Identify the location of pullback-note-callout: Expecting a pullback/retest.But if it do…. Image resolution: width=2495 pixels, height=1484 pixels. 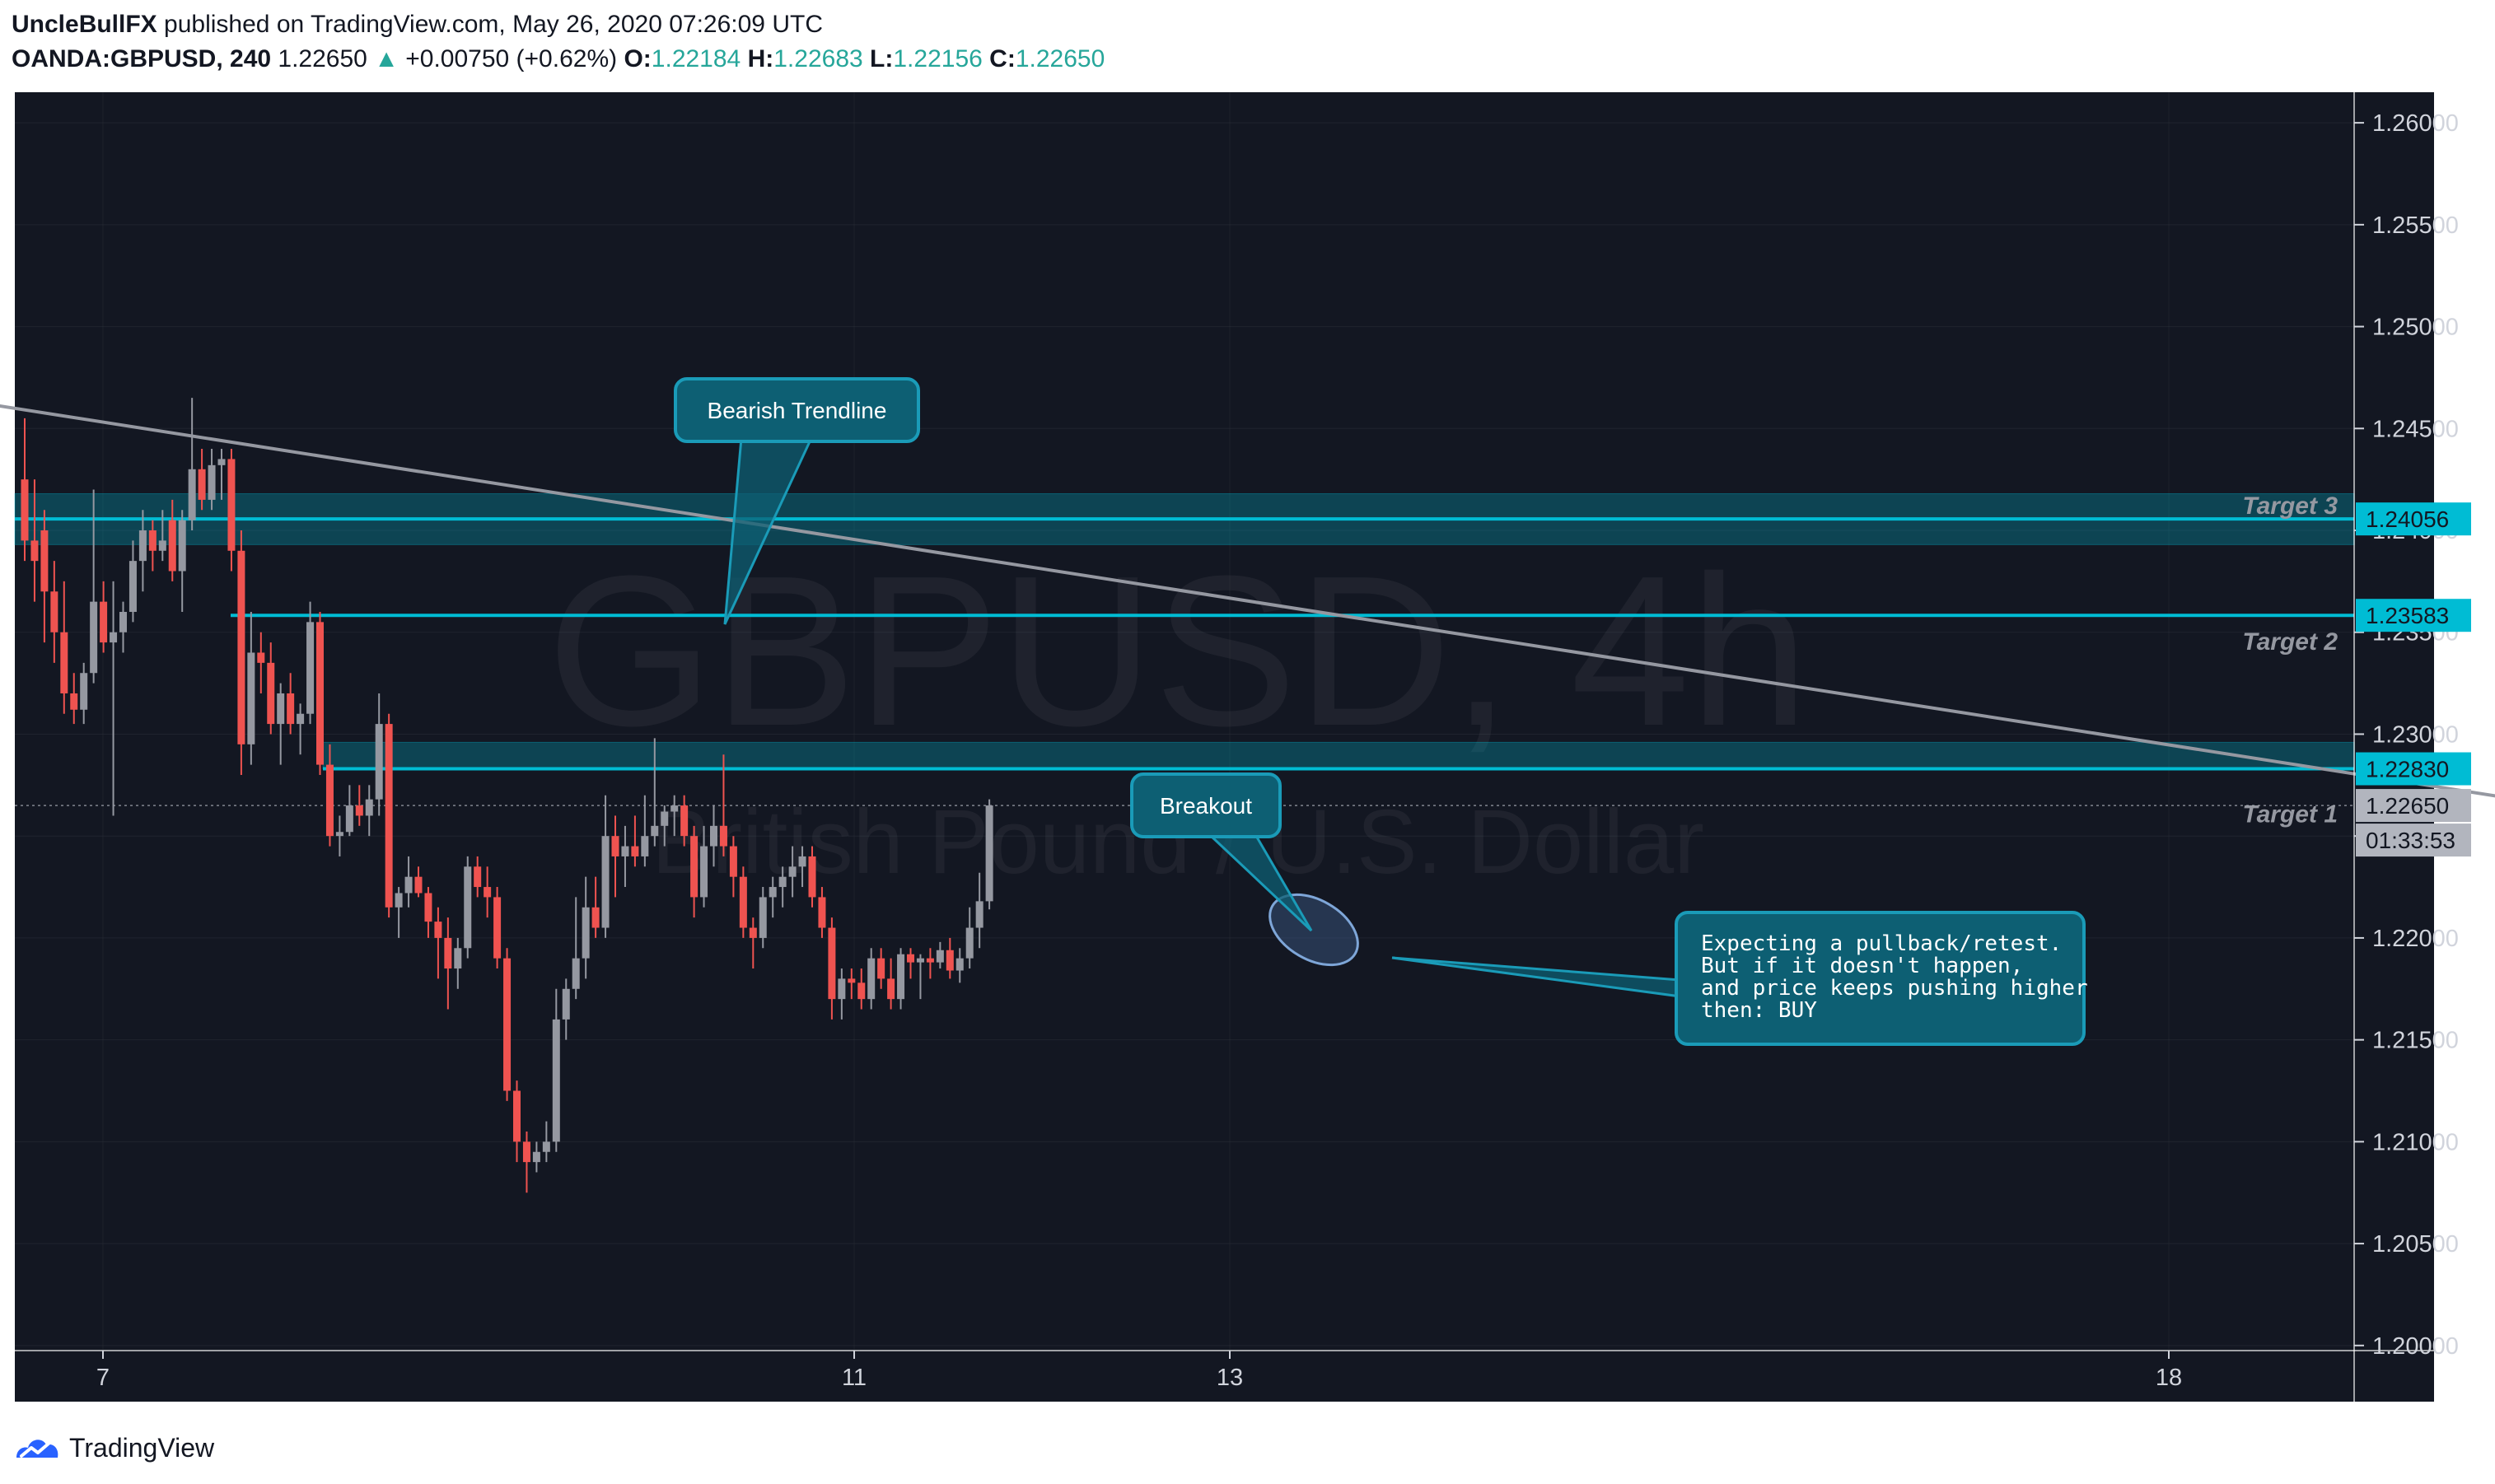
(1739, 978).